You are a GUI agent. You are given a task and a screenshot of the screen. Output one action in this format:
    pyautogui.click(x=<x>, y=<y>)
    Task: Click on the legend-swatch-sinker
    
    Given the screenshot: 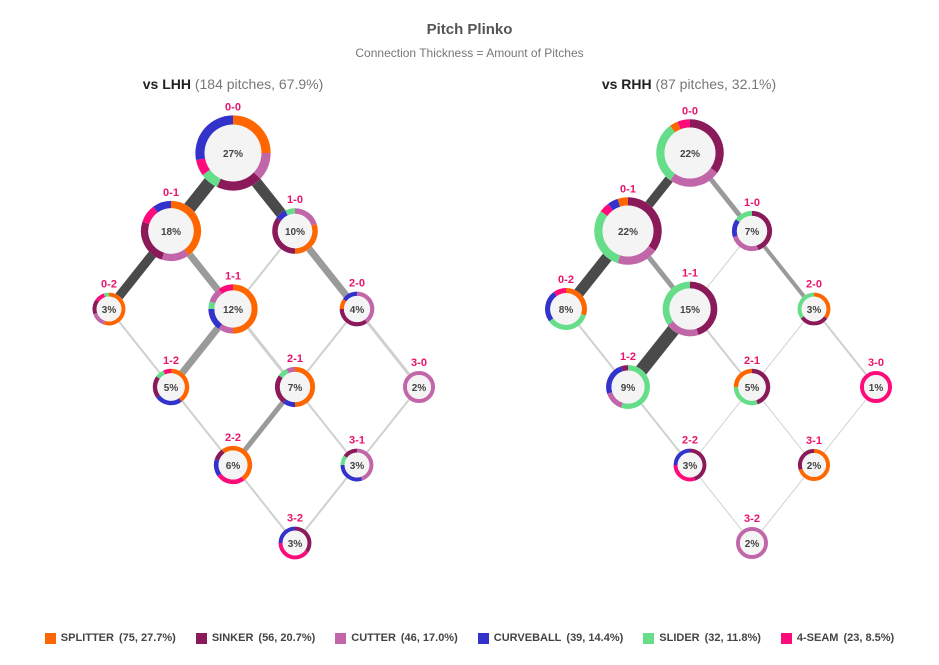 What is the action you would take?
    pyautogui.click(x=201, y=638)
    